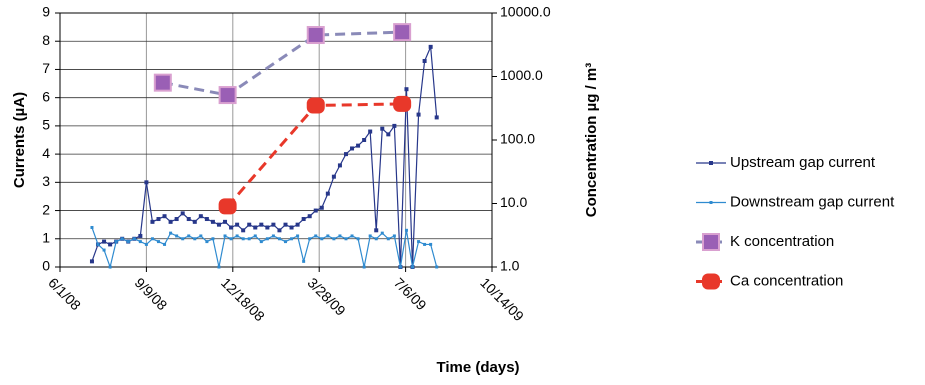 This screenshot has height=385, width=925. What do you see at coordinates (64, 293) in the screenshot?
I see `x-tick-label: 6/1/08` at bounding box center [64, 293].